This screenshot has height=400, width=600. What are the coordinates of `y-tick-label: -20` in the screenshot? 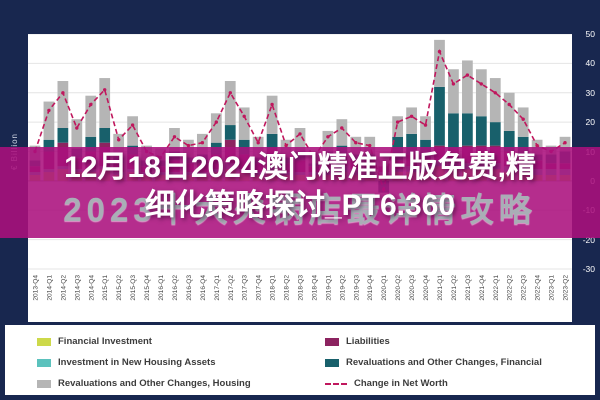 It's located at (588, 240).